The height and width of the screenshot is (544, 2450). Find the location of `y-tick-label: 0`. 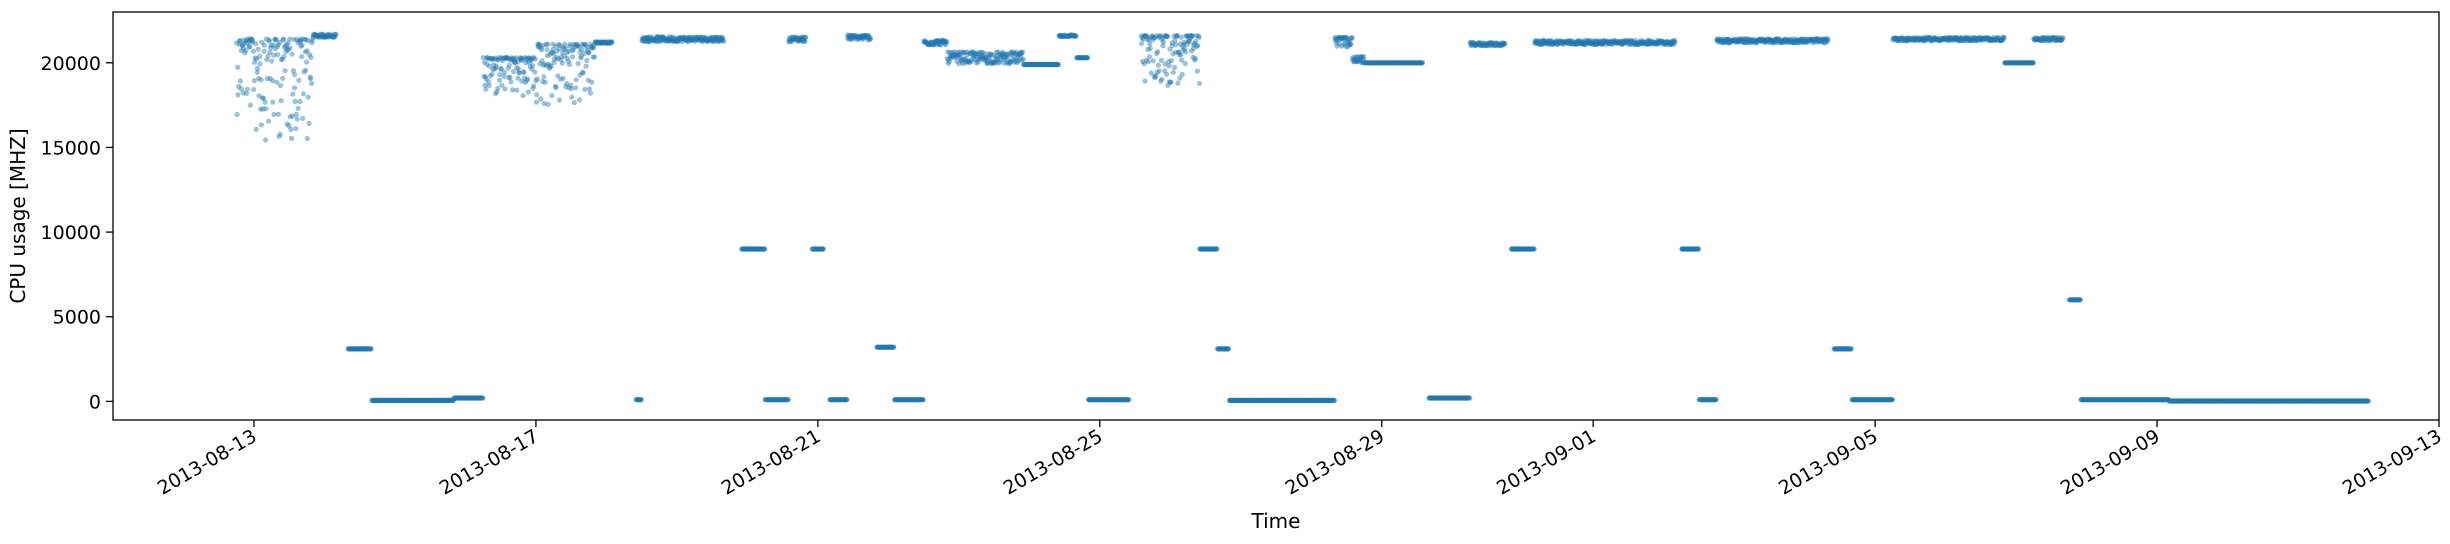

y-tick-label: 0 is located at coordinates (95, 402).